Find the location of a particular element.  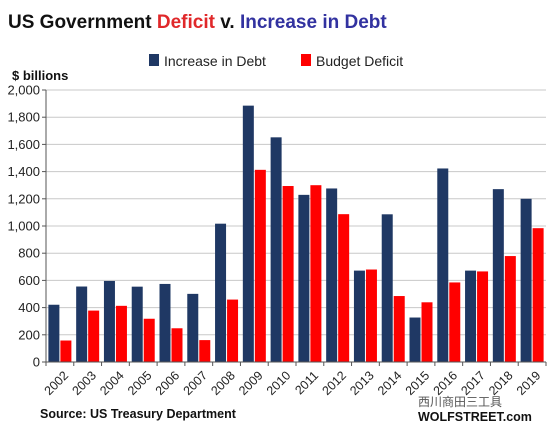

y-tick-label: 1,400 is located at coordinates (23, 171).